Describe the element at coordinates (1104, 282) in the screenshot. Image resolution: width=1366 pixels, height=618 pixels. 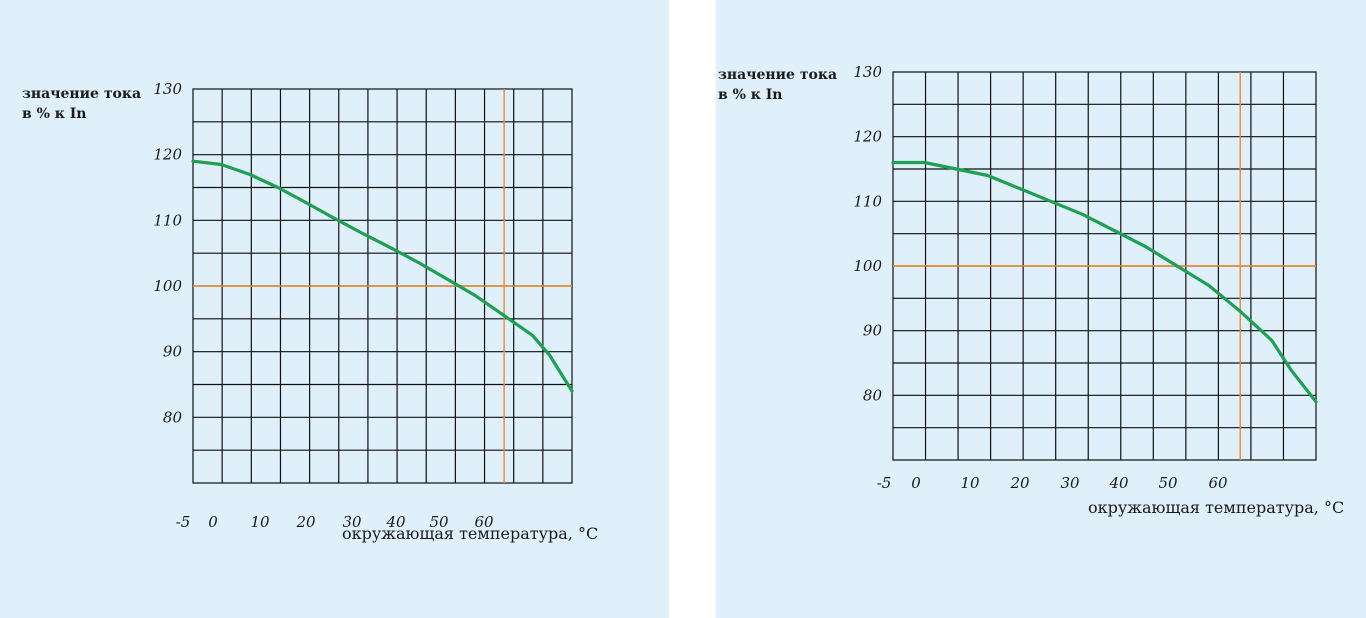
I see `series-line-right` at that location.